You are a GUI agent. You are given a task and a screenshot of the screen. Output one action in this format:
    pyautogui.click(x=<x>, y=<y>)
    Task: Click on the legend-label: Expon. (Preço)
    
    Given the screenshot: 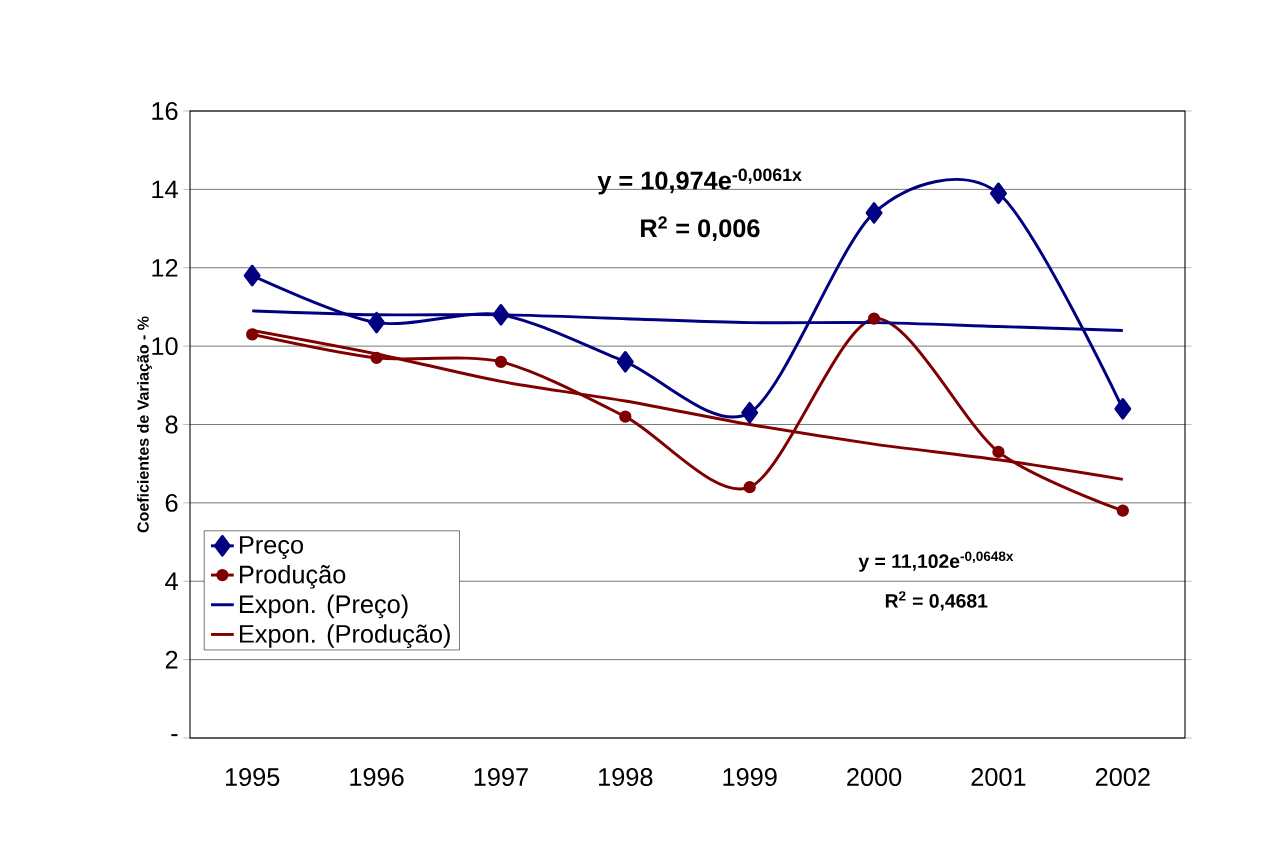 What is the action you would take?
    pyautogui.click(x=323, y=606)
    